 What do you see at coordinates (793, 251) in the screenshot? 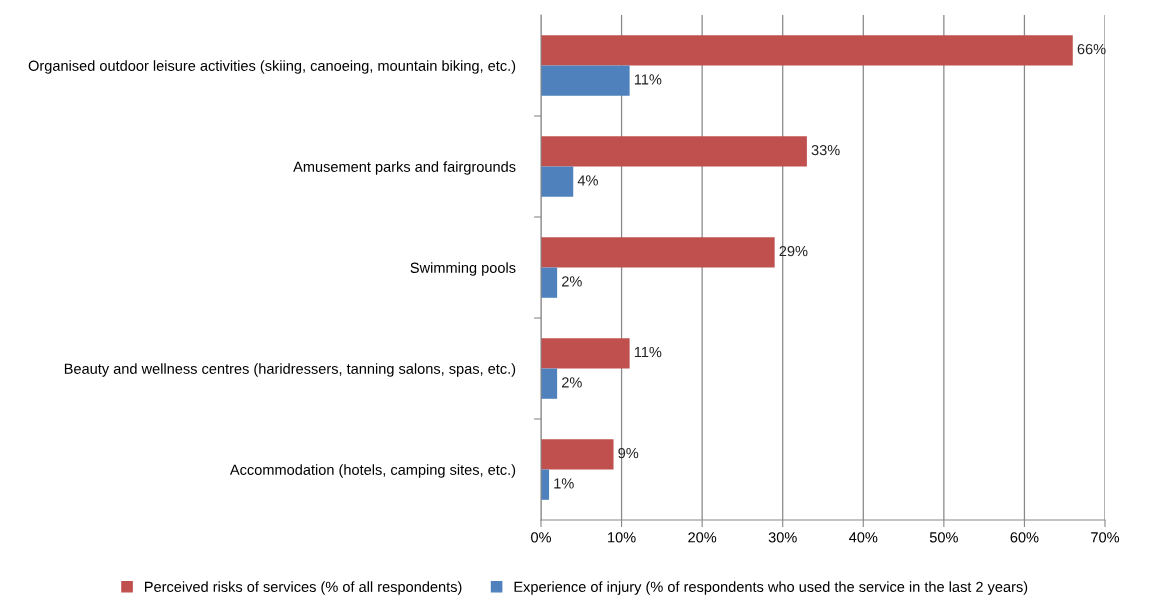
I see `data-label: 29%` at bounding box center [793, 251].